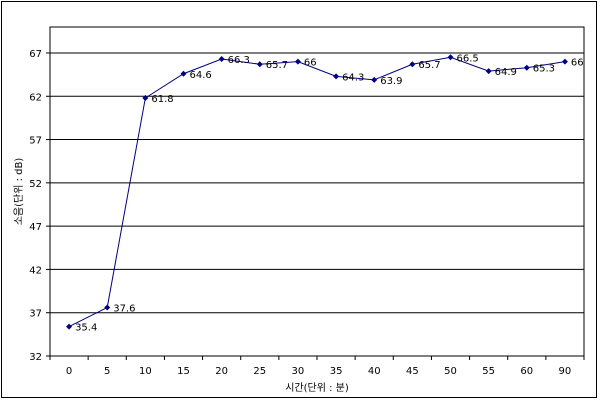 This screenshot has width=600, height=401. Describe the element at coordinates (35, 184) in the screenshot. I see `y-tick-label: 52` at that location.